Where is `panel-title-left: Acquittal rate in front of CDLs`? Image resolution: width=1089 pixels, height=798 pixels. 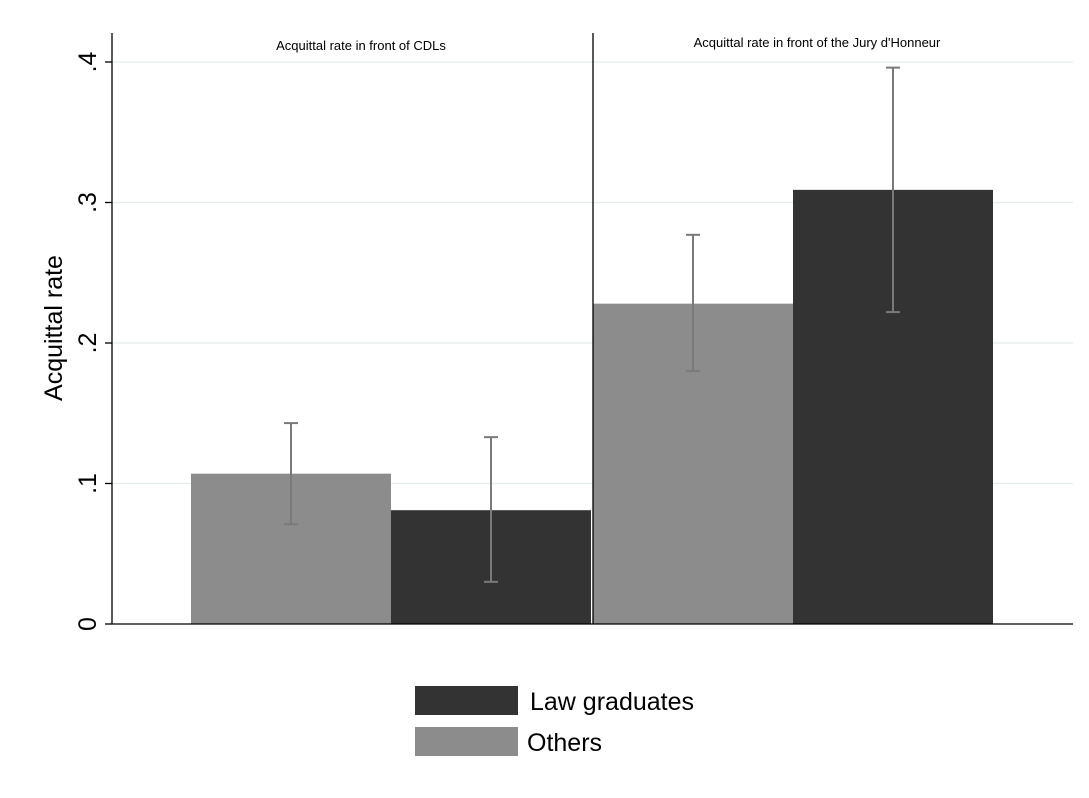 panel-title-left: Acquittal rate in front of CDLs is located at coordinates (361, 45).